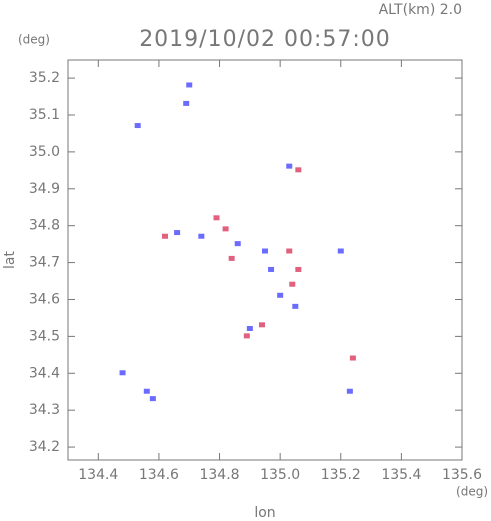  What do you see at coordinates (44, 263) in the screenshot?
I see `y-tick-label: 34.7` at bounding box center [44, 263].